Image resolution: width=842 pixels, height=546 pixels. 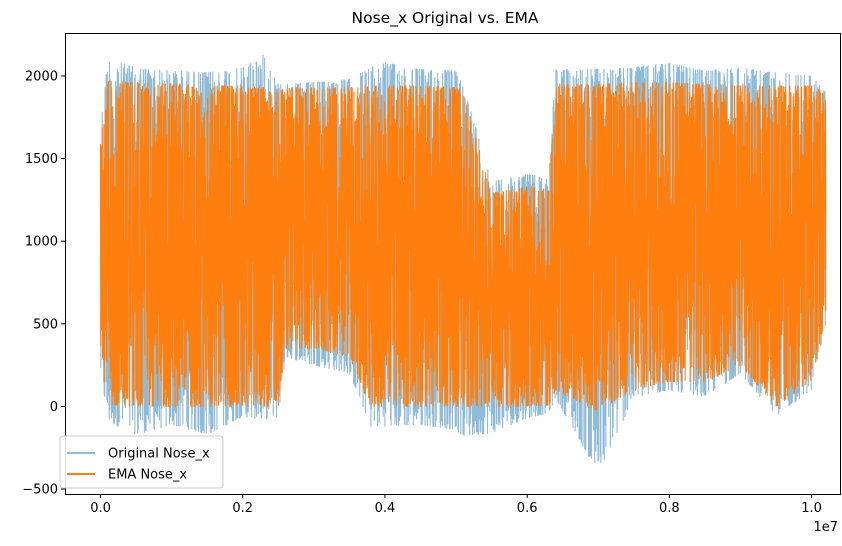 I want to click on y-tick-label: 2000, so click(x=41, y=76).